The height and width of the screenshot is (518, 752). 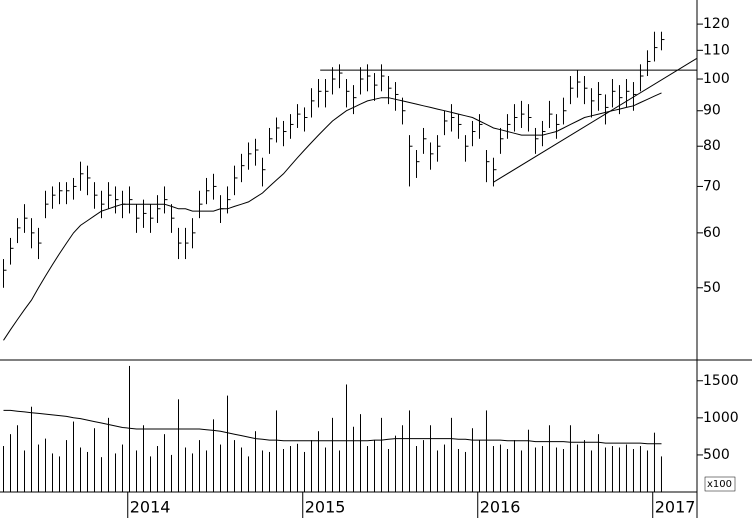 What do you see at coordinates (325, 507) in the screenshot?
I see `x-tick-label: 2015` at bounding box center [325, 507].